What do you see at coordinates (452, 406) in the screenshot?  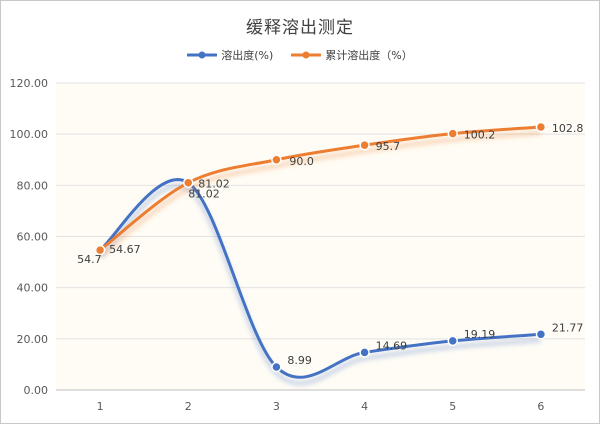 I see `x-tick-label: 5` at bounding box center [452, 406].